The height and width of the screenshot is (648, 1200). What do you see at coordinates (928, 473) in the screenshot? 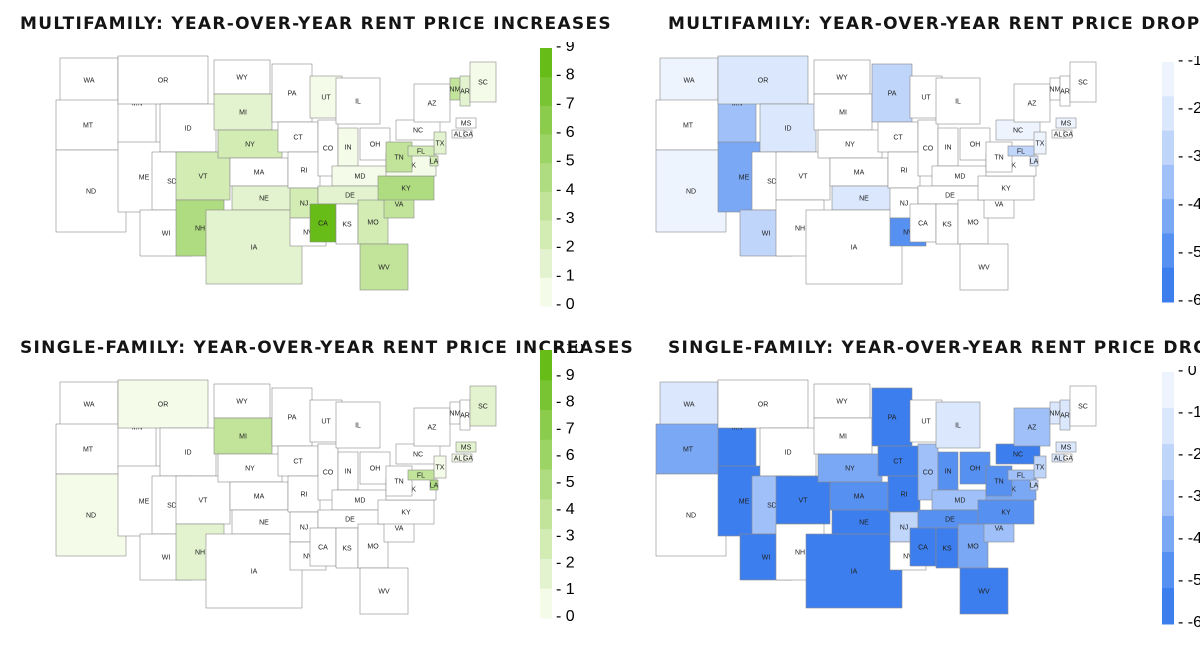
I see `state-label: CO` at bounding box center [928, 473].